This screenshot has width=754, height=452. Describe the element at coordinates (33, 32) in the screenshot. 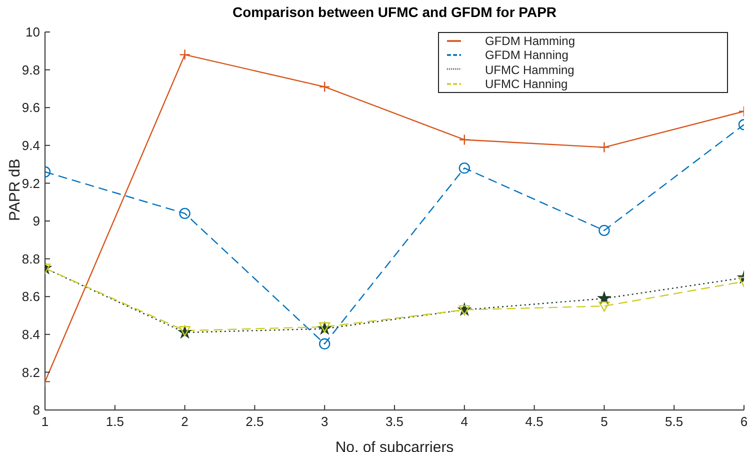

I see `y-tick-label: 10` at that location.